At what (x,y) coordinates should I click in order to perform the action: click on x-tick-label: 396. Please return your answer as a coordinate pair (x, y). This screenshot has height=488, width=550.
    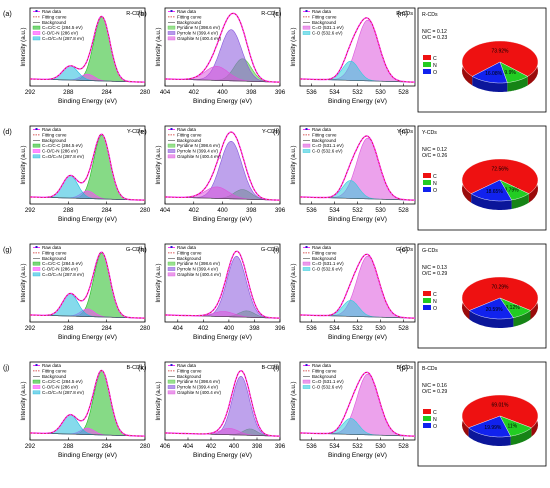
    Looking at the image, I should click on (280, 446).